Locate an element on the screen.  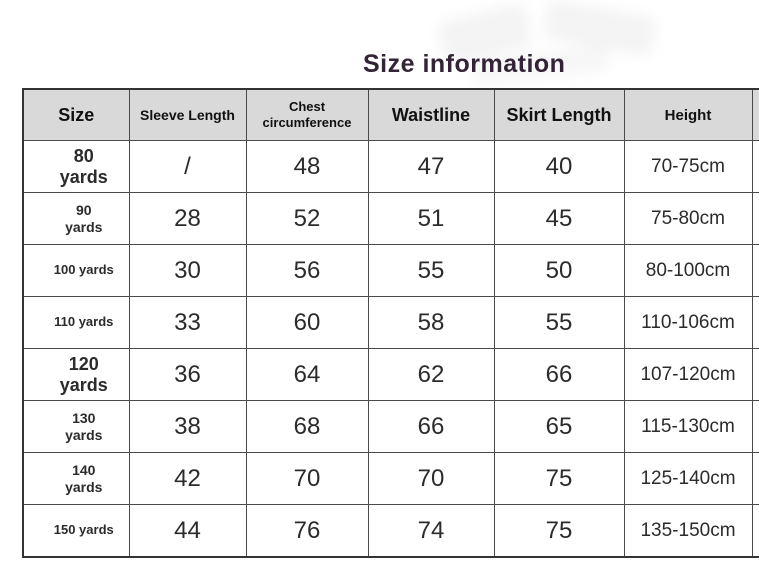
cell-waist: 74 is located at coordinates (431, 531).